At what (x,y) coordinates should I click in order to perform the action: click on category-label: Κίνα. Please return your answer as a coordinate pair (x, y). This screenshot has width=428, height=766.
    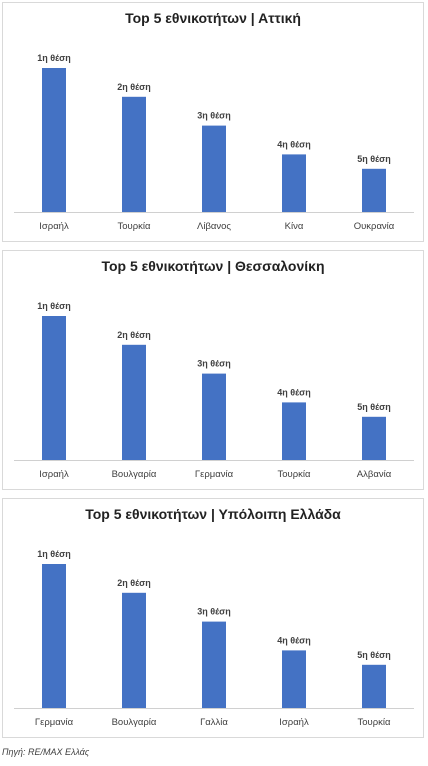
    Looking at the image, I should click on (294, 226).